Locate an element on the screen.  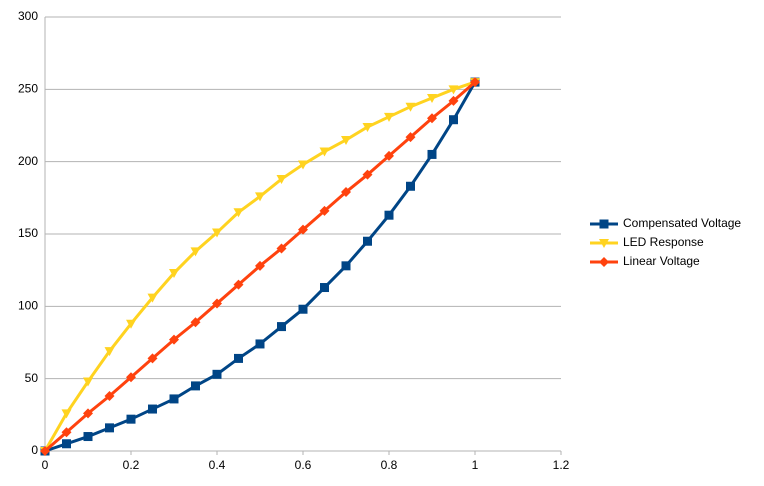
x-tick-label: 0.6 is located at coordinates (303, 465).